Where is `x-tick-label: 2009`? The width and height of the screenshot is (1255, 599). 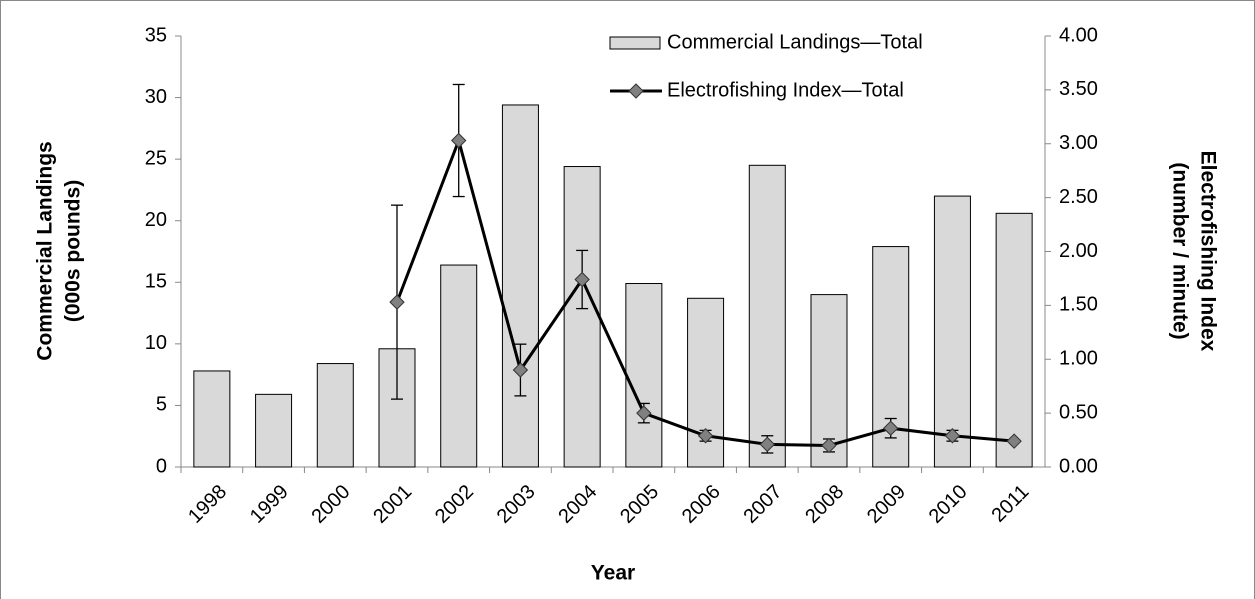
x-tick-label: 2009 is located at coordinates (886, 504).